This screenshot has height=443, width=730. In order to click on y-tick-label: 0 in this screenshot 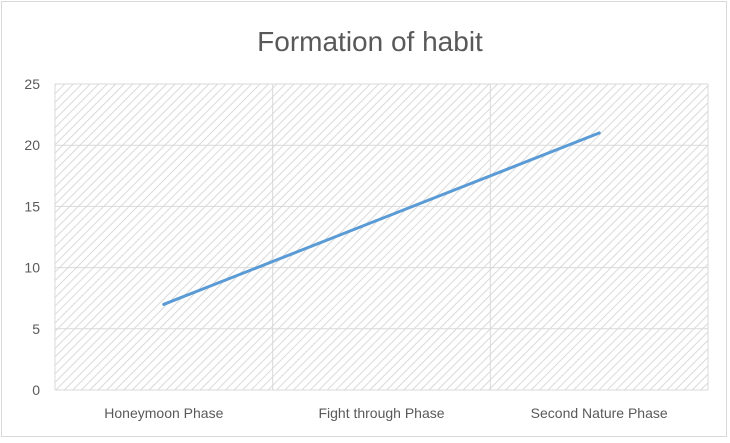, I will do `click(36, 390)`.